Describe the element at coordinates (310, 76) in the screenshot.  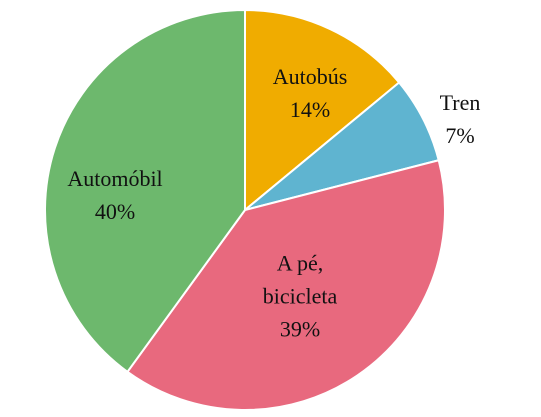
I see `category-label: Autobús` at that location.